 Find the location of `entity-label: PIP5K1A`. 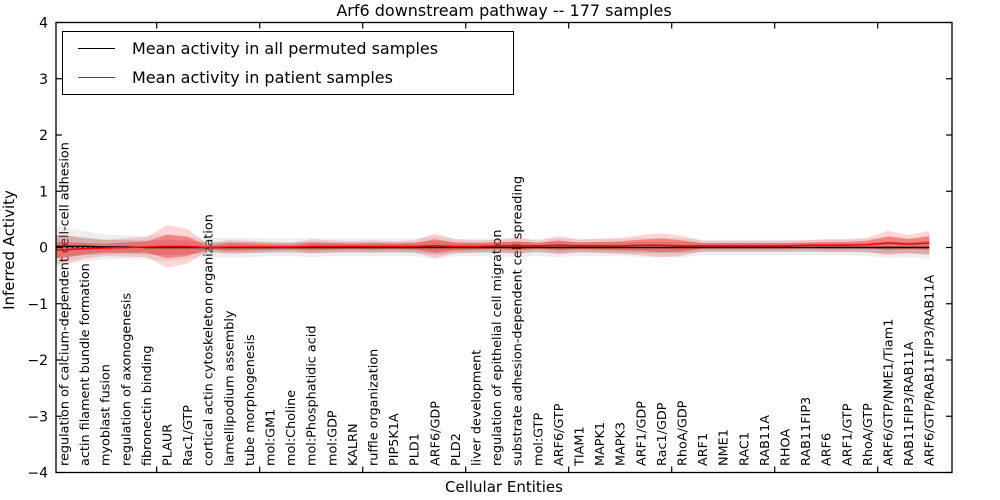

entity-label: PIP5K1A is located at coordinates (394, 439).